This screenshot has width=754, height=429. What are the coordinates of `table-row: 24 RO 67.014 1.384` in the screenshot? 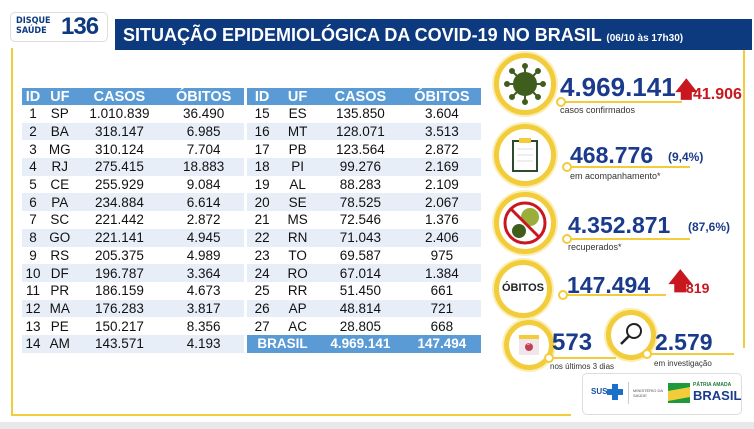 It's located at (364, 273).